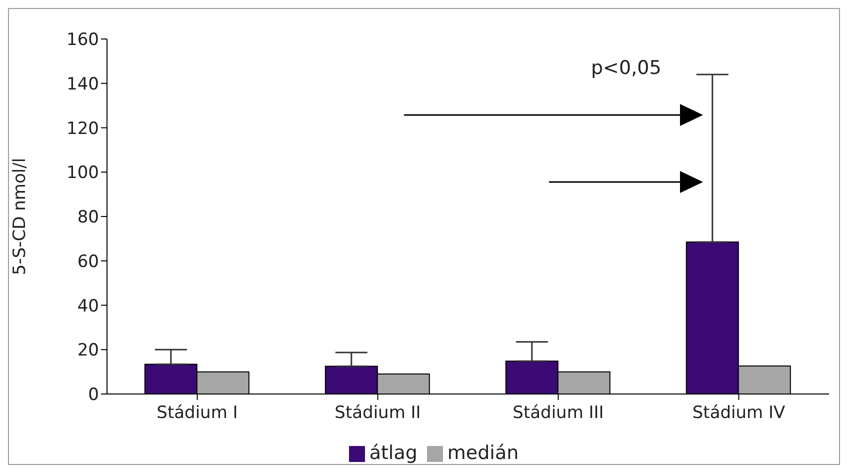  What do you see at coordinates (88, 350) in the screenshot?
I see `y-tick-label: 20` at bounding box center [88, 350].